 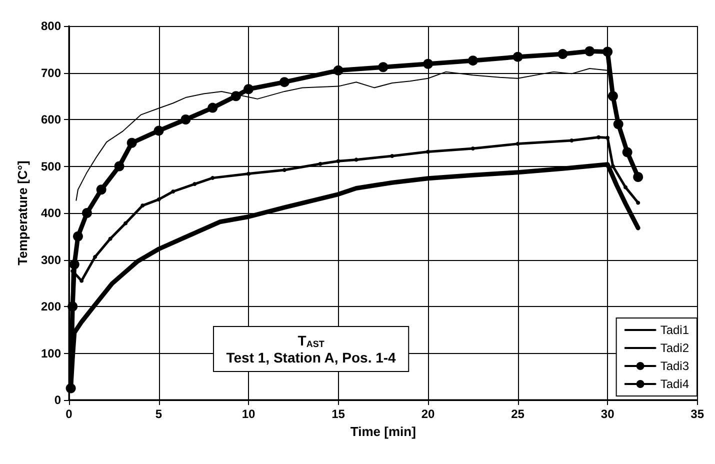 What do you see at coordinates (249, 414) in the screenshot?
I see `x-tick-label: 10` at bounding box center [249, 414].